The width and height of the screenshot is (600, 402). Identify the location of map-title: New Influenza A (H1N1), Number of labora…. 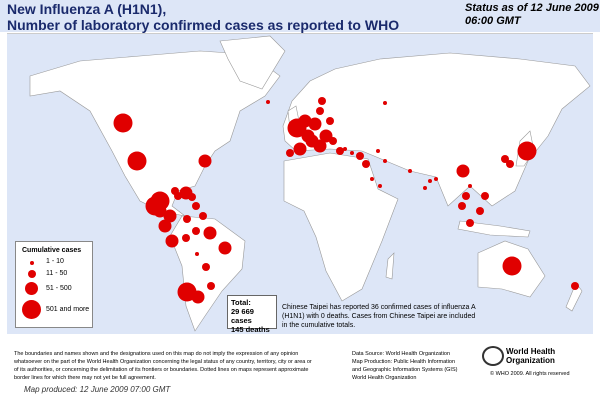
(203, 17).